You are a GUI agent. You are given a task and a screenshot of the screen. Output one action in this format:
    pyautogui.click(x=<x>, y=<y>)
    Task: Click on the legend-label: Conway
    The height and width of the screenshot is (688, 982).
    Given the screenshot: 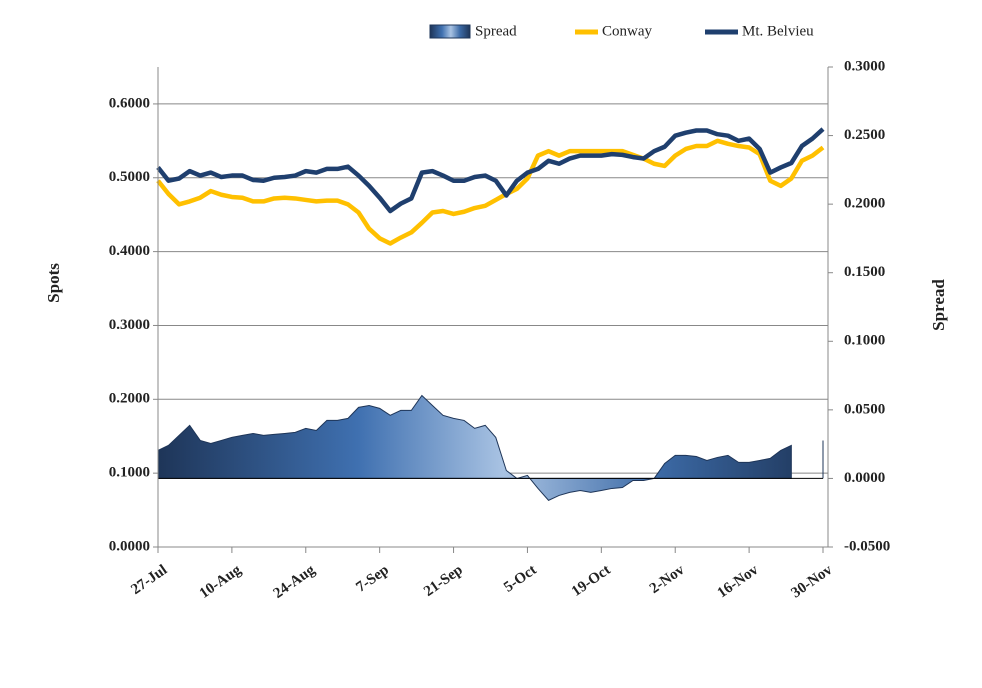 What is the action you would take?
    pyautogui.click(x=627, y=31)
    